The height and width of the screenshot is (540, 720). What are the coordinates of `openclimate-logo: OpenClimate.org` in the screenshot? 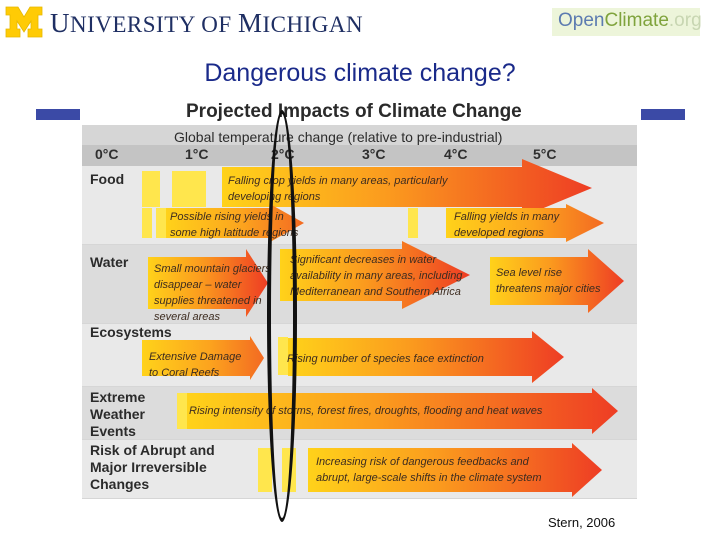 It's located at (630, 20).